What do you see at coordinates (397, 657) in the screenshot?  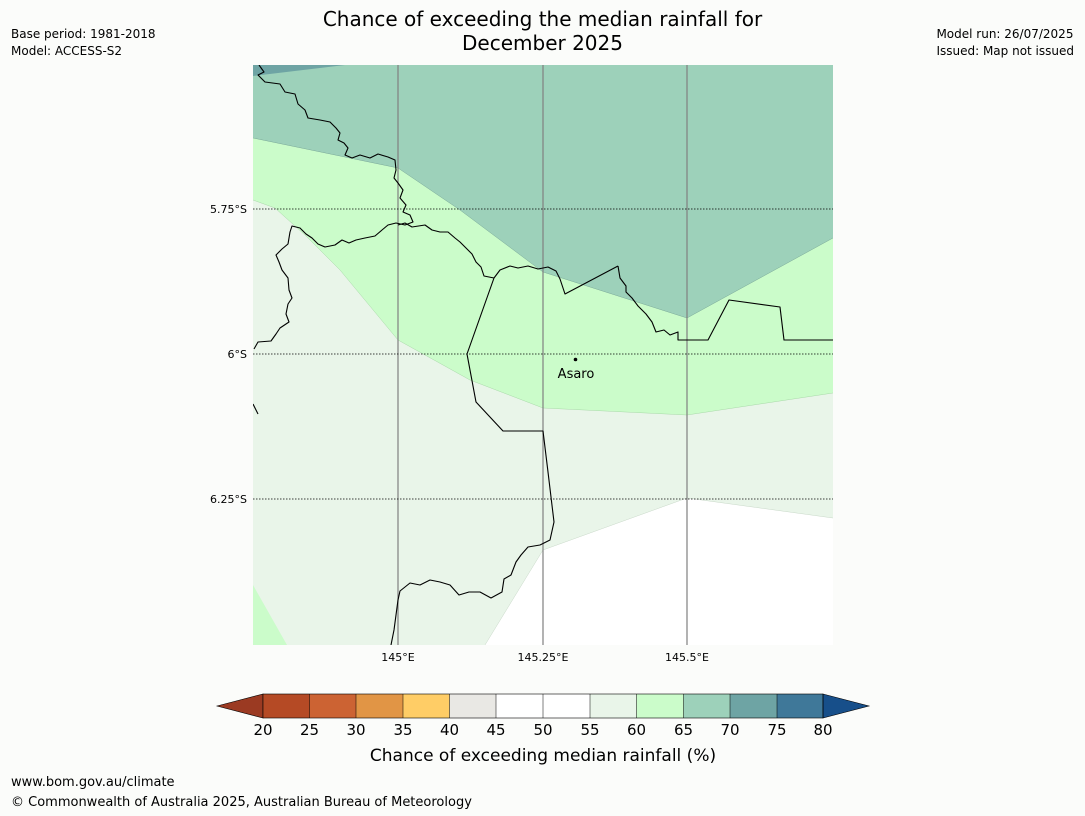 I see `lon-label-145: 145°E` at bounding box center [397, 657].